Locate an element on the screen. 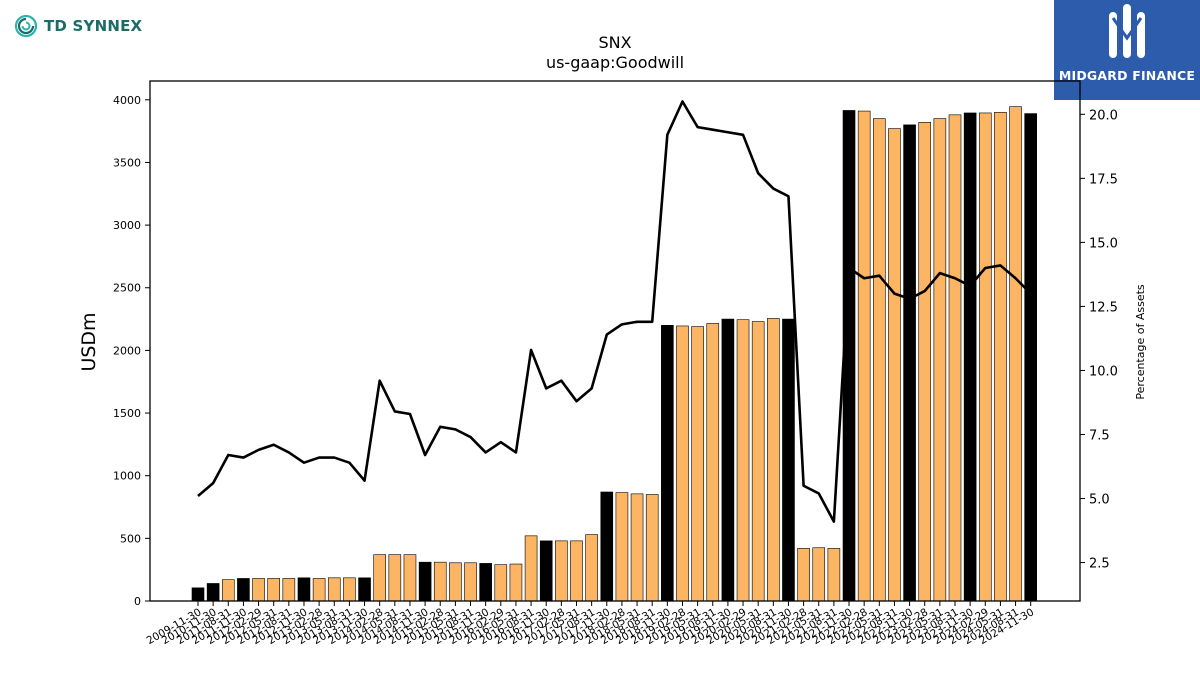 The width and height of the screenshot is (1200, 675). y2-tick-label: 10.0 is located at coordinates (1103, 371).